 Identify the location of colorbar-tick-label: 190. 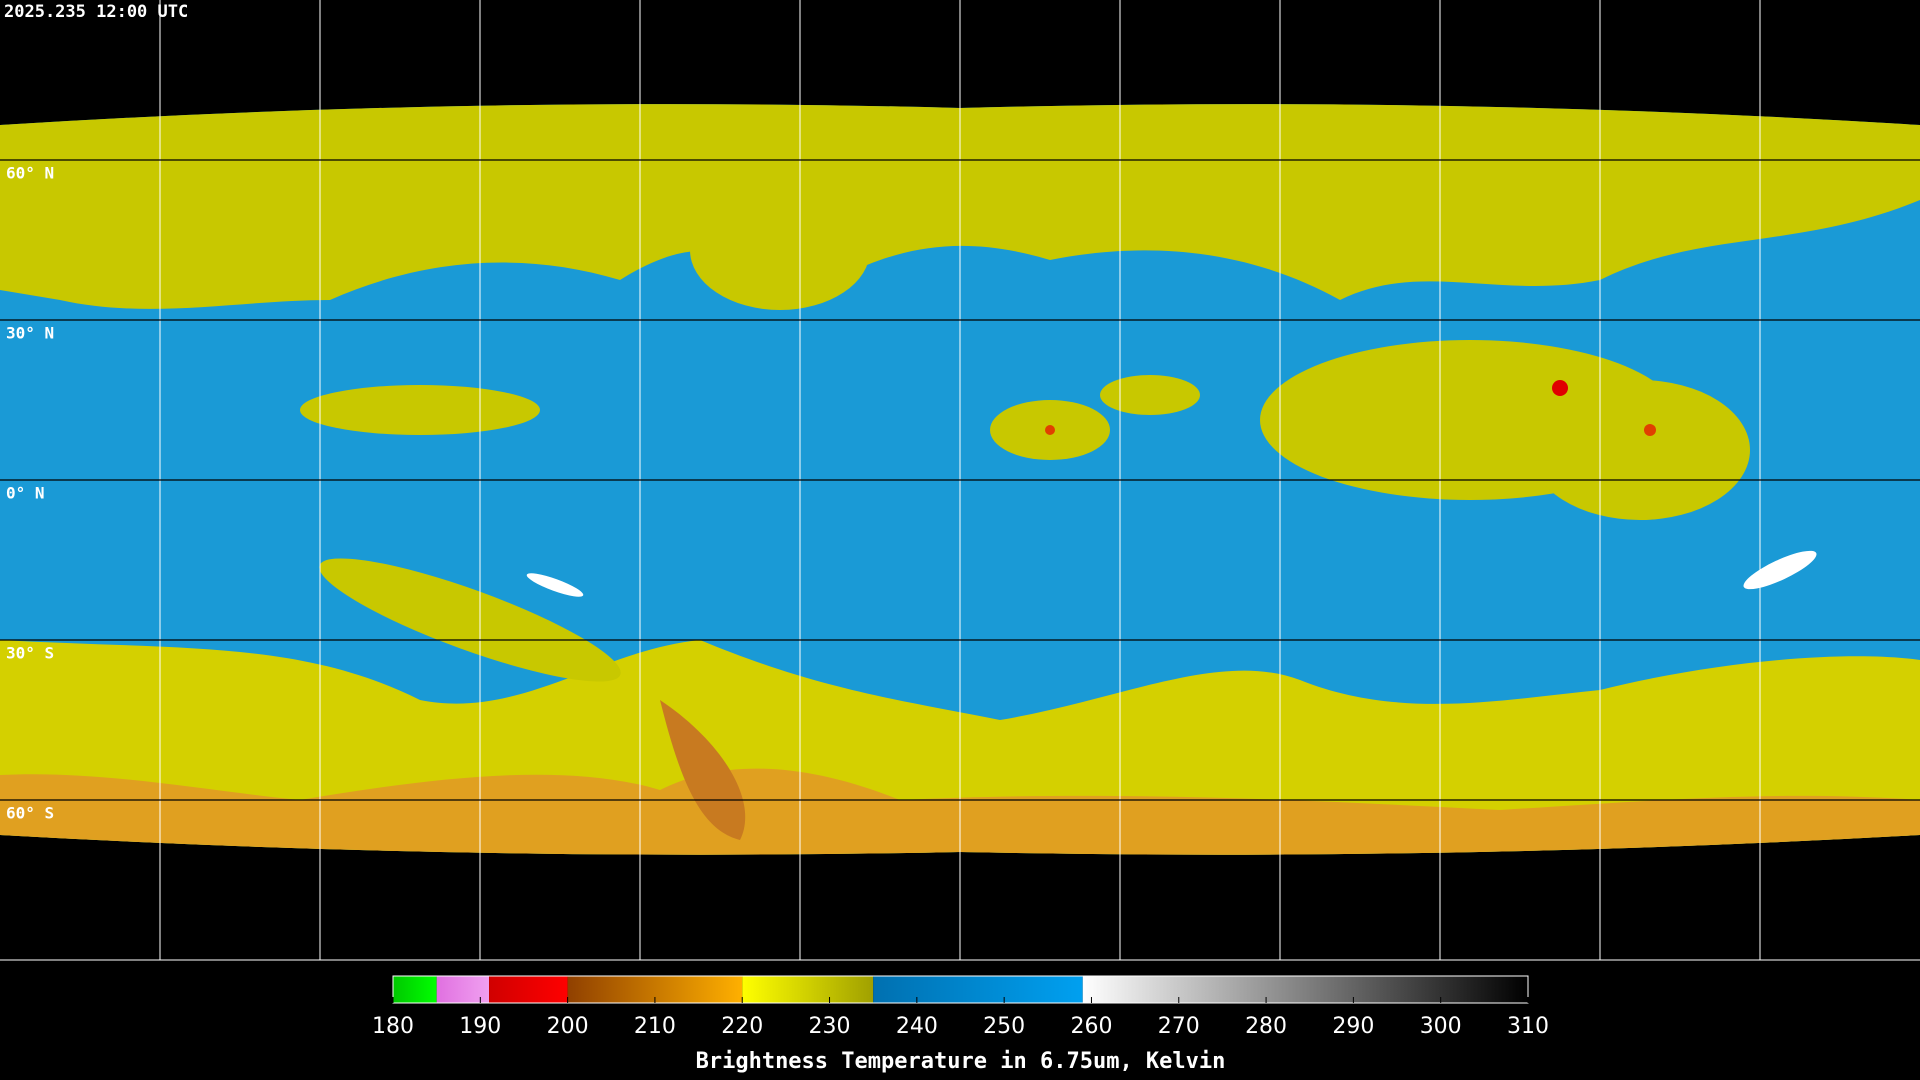
(480, 1026).